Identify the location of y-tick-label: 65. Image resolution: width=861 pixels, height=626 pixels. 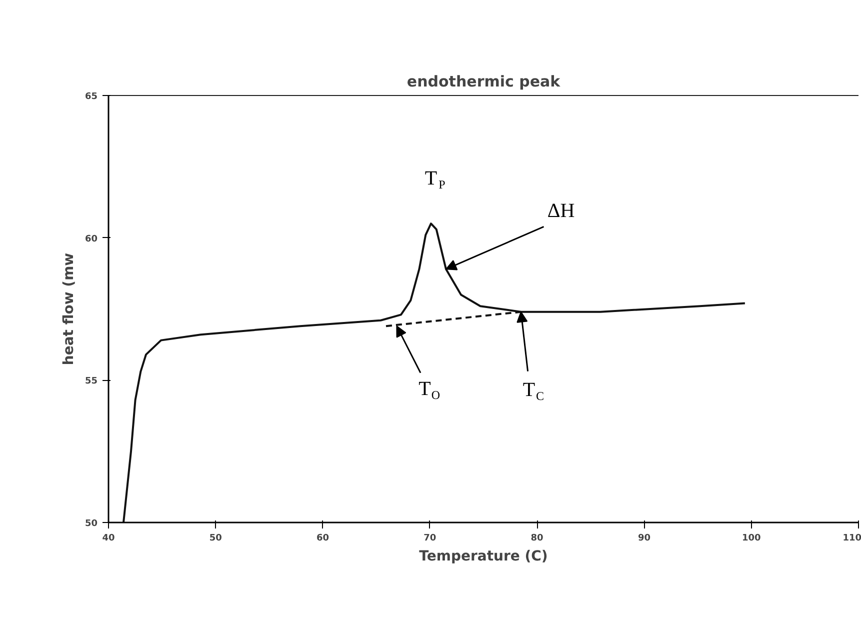
(91, 97).